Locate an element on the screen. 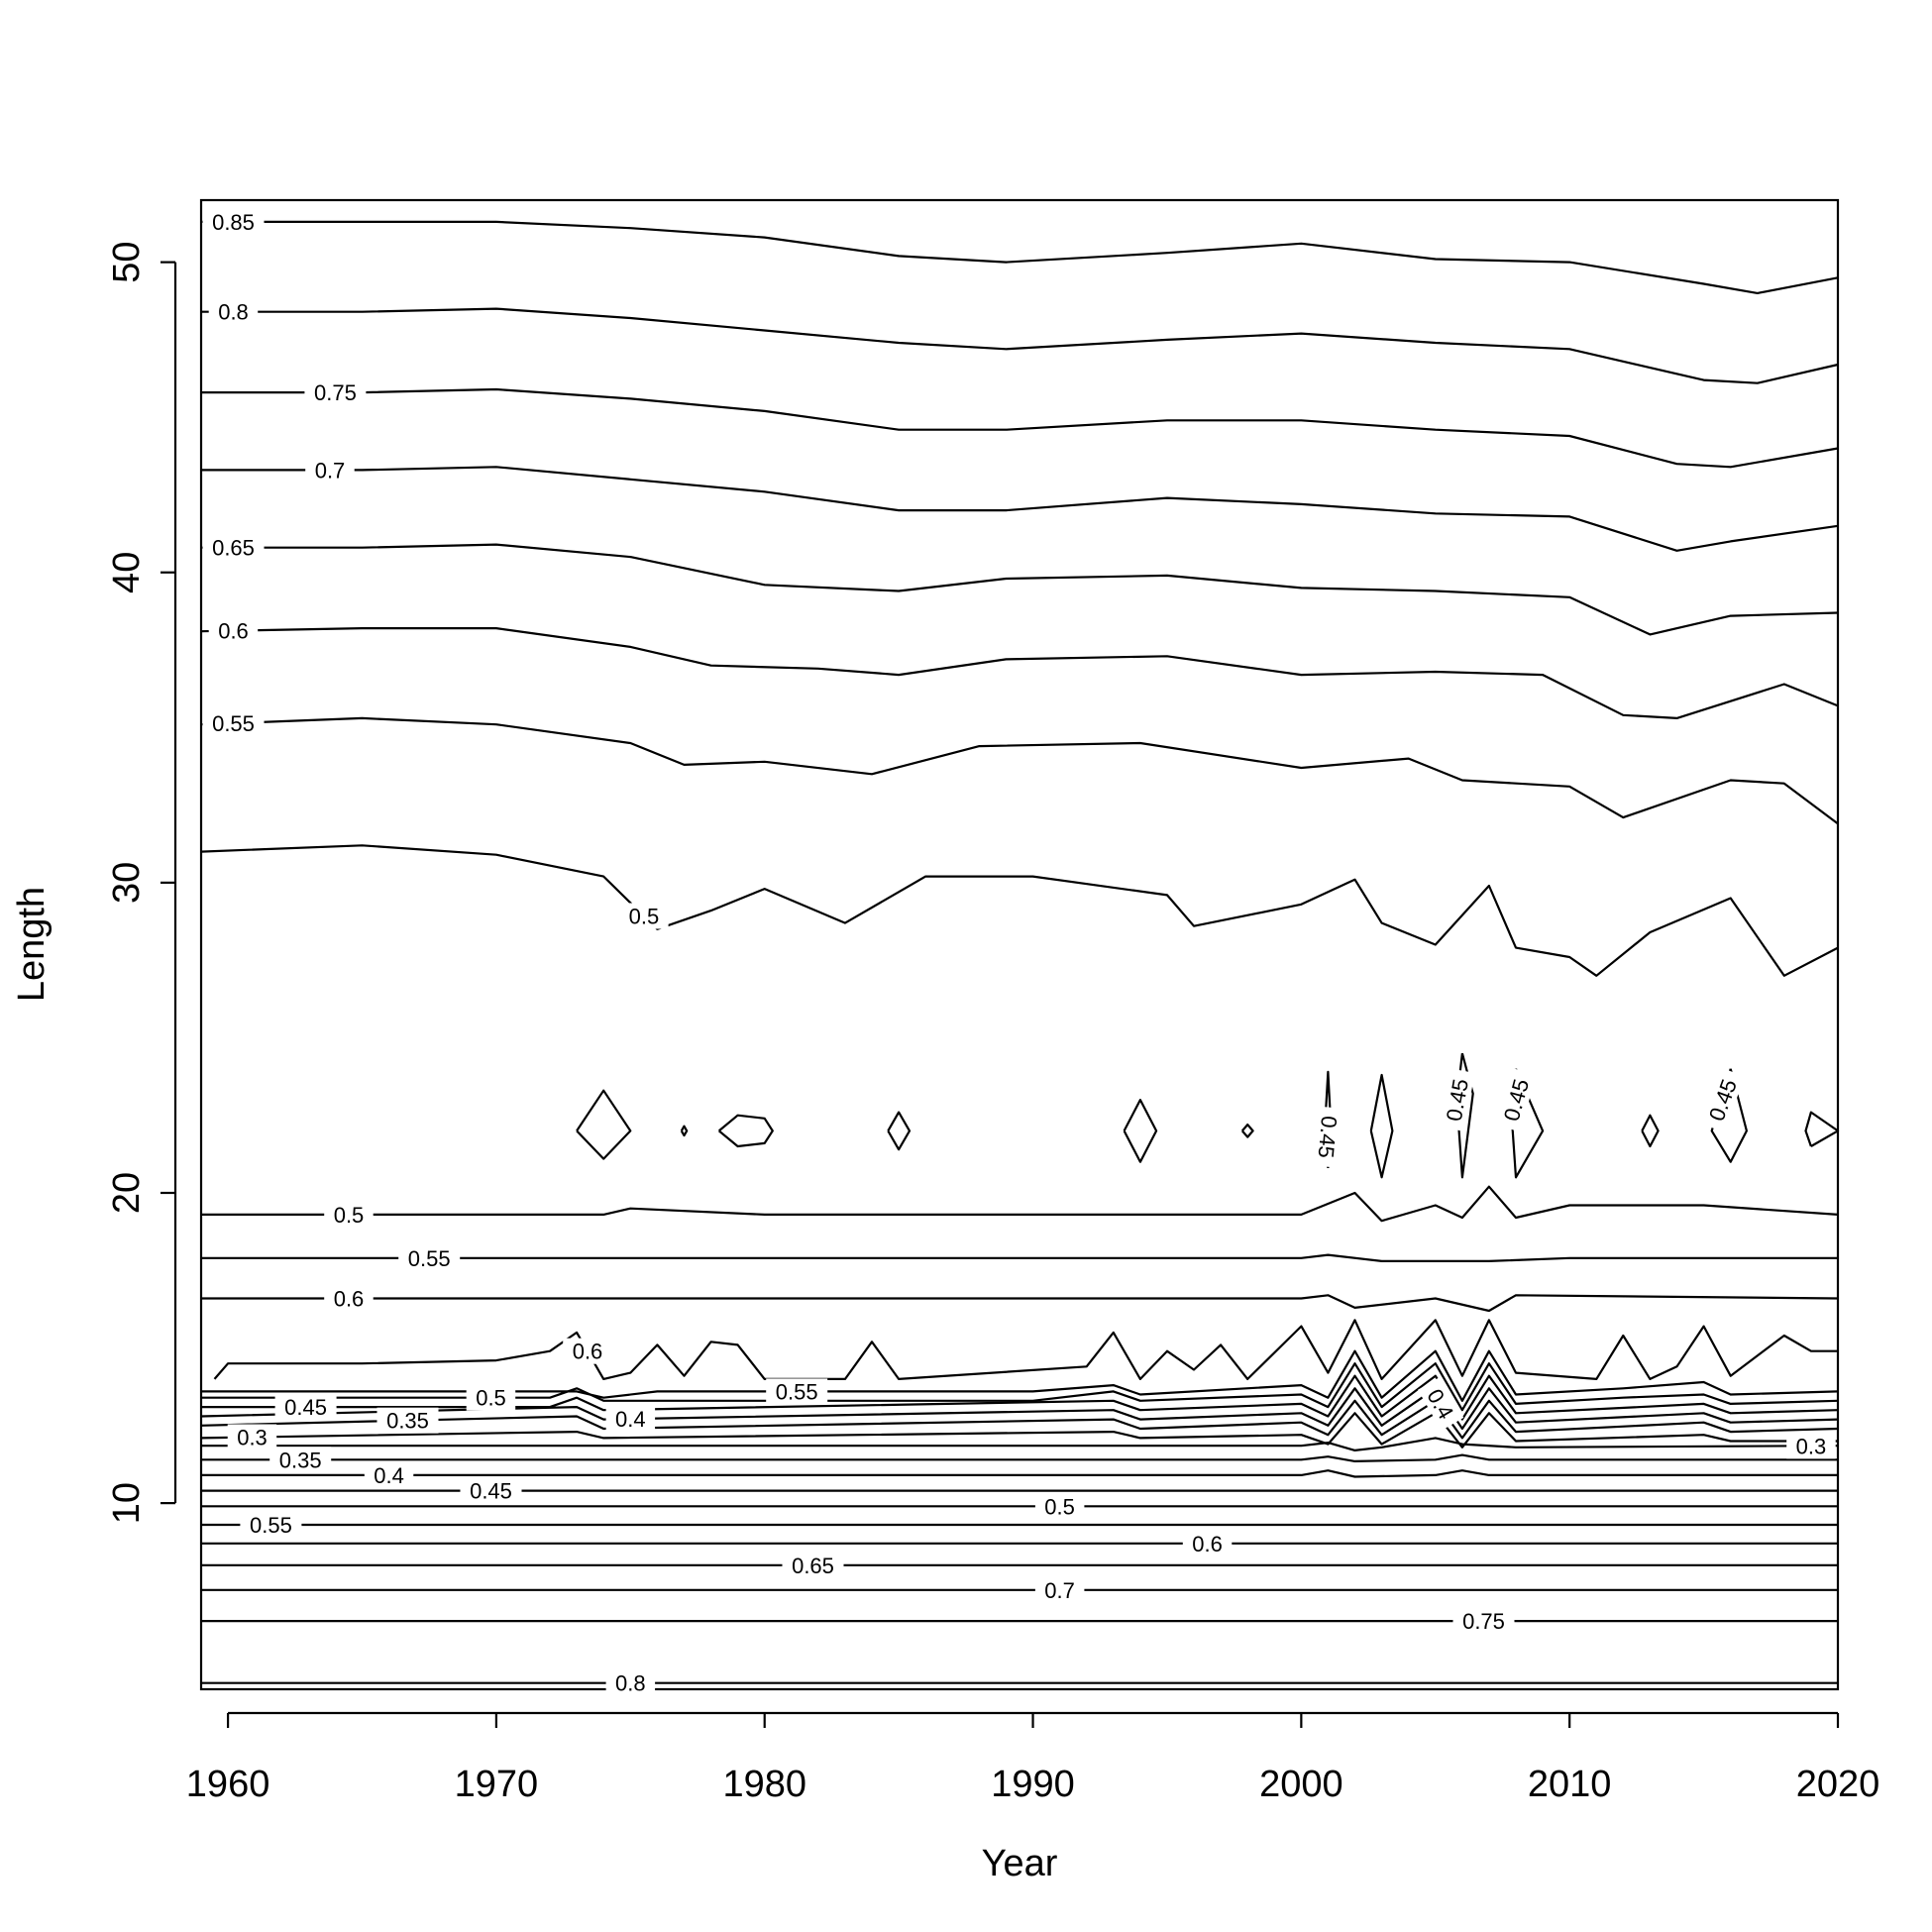 The image size is (1932, 1932). x-tick-label: 2000 is located at coordinates (1301, 1784).